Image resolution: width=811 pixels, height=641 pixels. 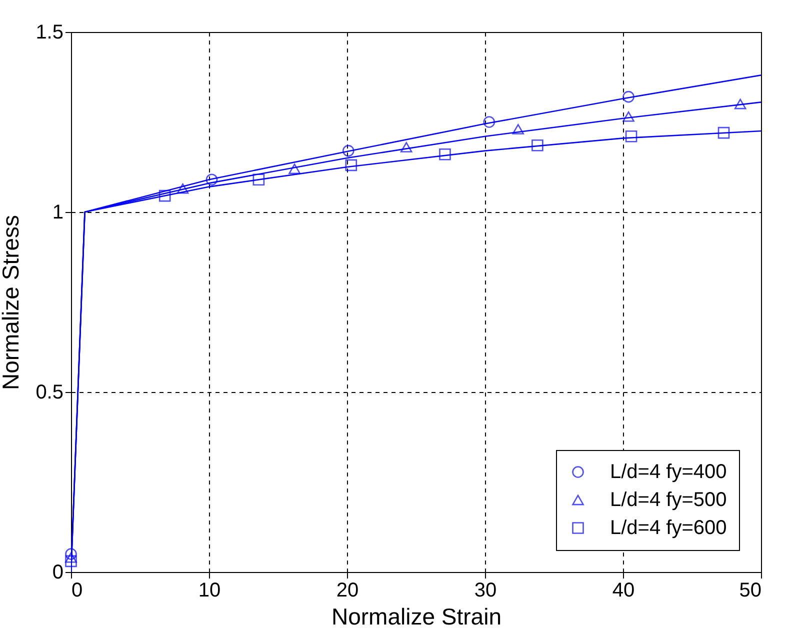 What do you see at coordinates (485, 591) in the screenshot?
I see `x-tick-label: 30` at bounding box center [485, 591].